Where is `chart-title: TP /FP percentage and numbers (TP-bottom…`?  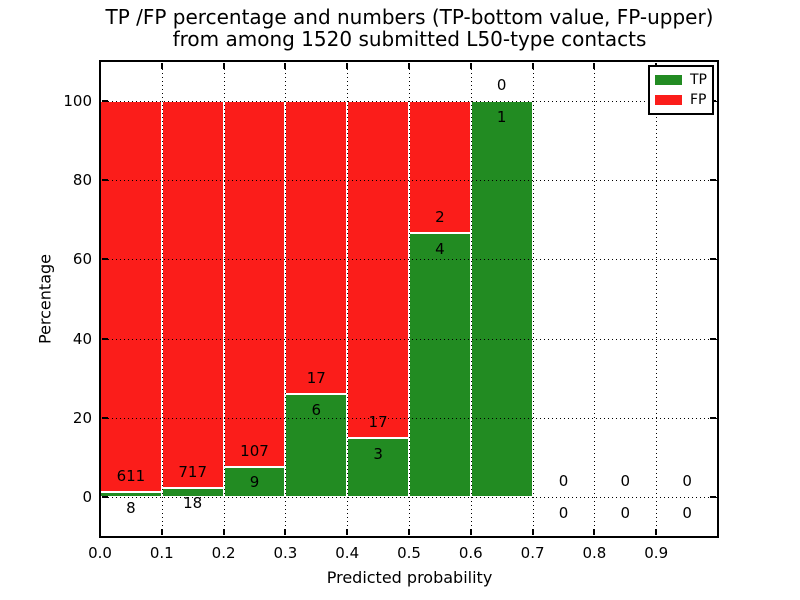 chart-title: TP /FP percentage and numbers (TP-bottom… is located at coordinates (409, 28).